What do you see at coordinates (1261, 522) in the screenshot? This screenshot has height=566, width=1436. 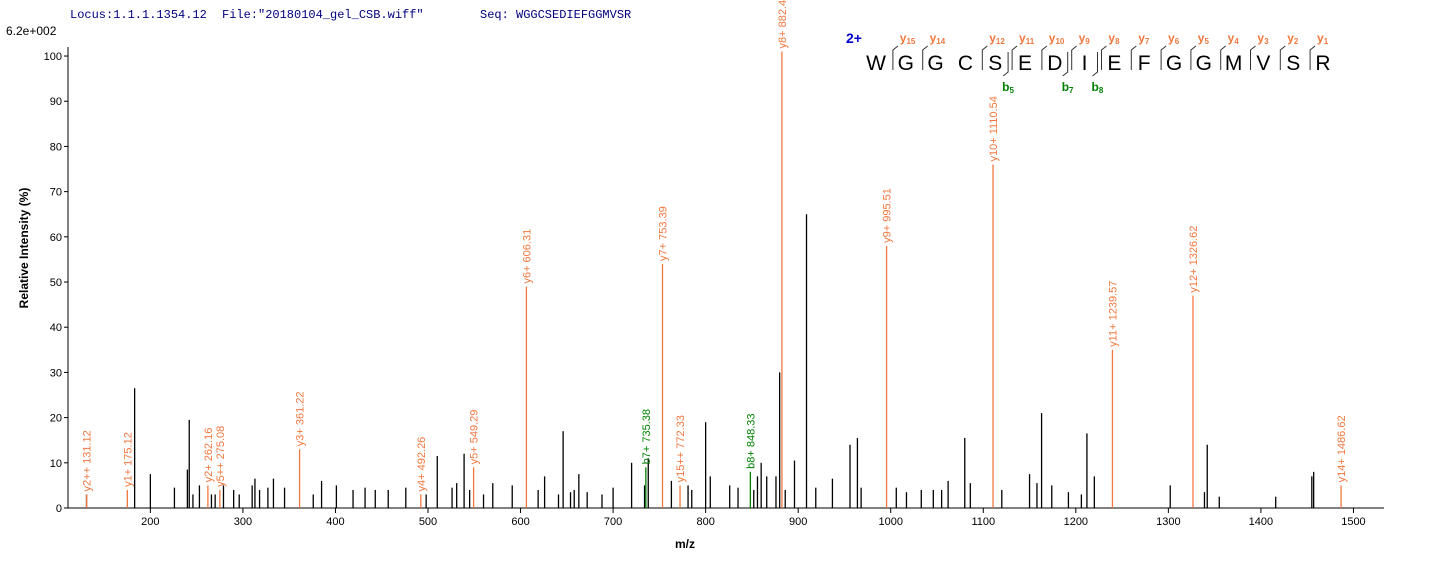 I see `x-tick-label: 1400` at bounding box center [1261, 522].